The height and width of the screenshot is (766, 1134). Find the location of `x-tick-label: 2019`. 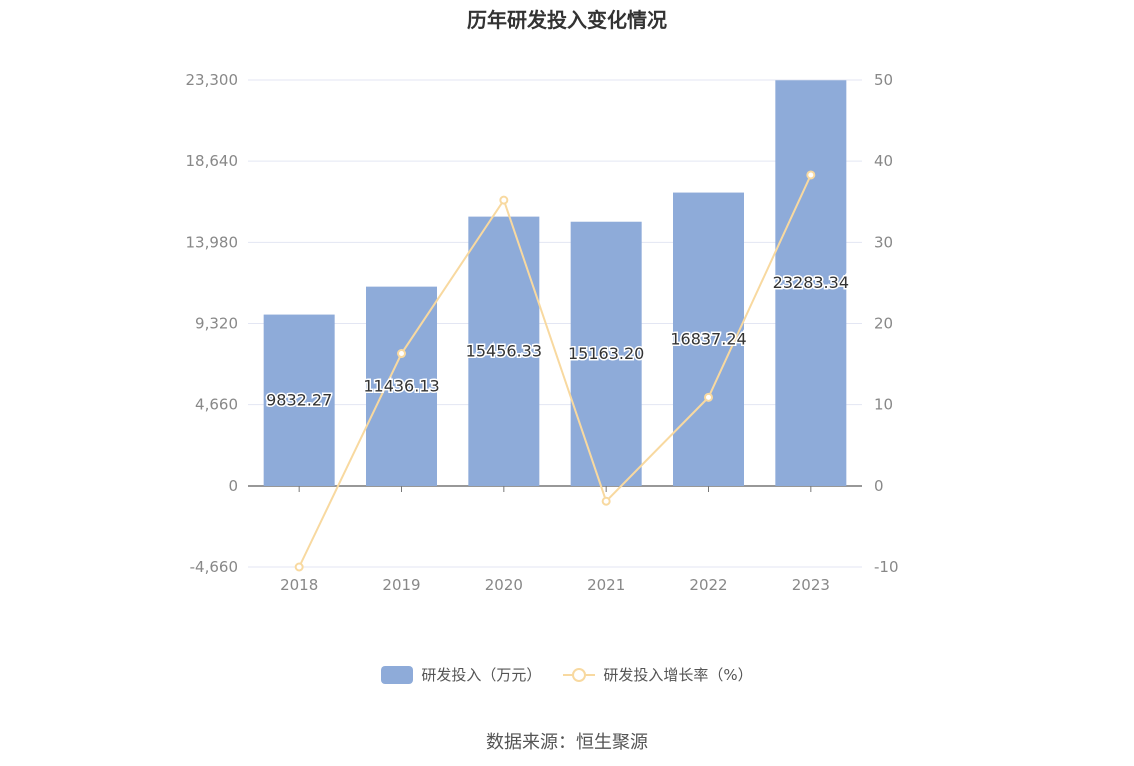

x-tick-label: 2019 is located at coordinates (401, 585).